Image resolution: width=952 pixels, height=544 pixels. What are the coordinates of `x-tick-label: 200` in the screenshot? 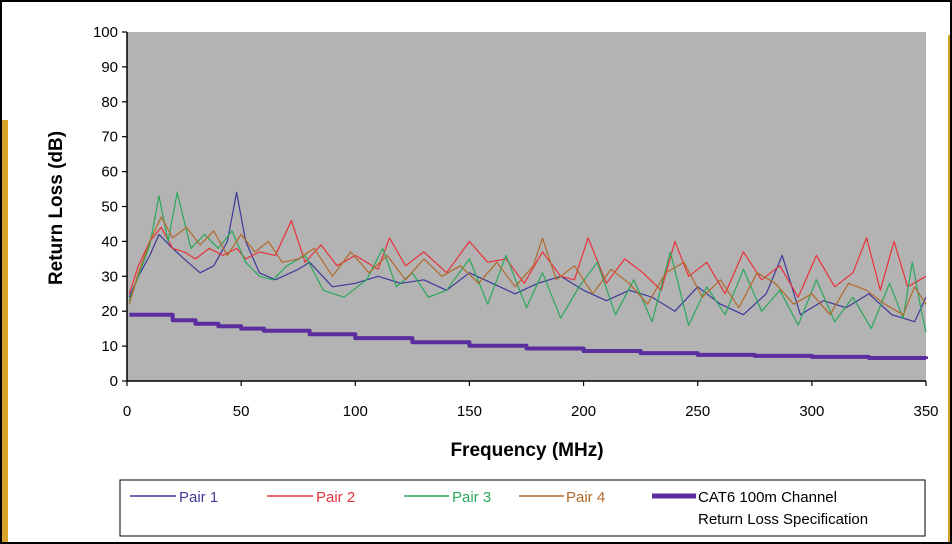 It's located at (583, 411).